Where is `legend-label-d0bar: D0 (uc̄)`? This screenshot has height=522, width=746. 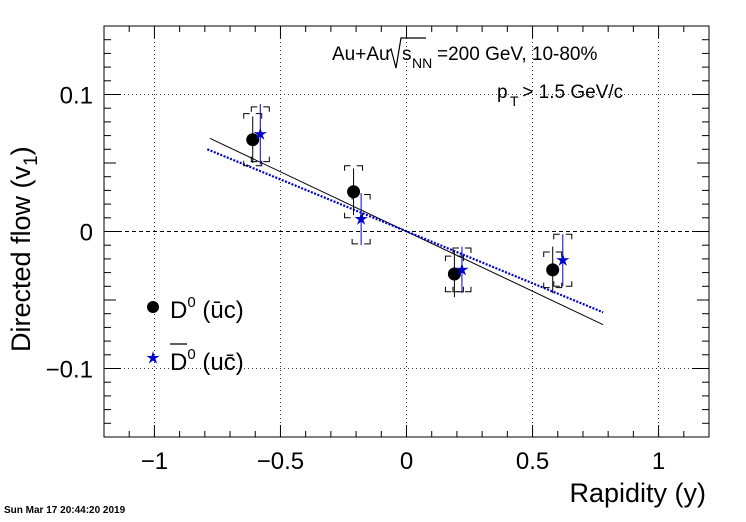 legend-label-d0bar: D0 (uc̄) is located at coordinates (207, 361).